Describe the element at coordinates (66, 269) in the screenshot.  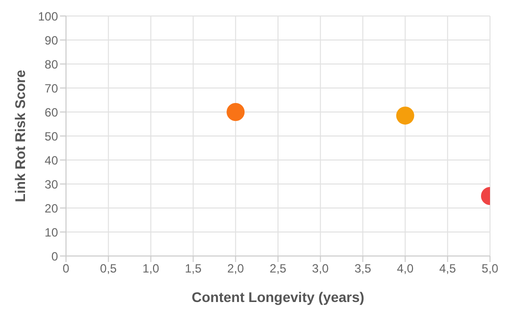
I see `x-tick-label: 0` at that location.